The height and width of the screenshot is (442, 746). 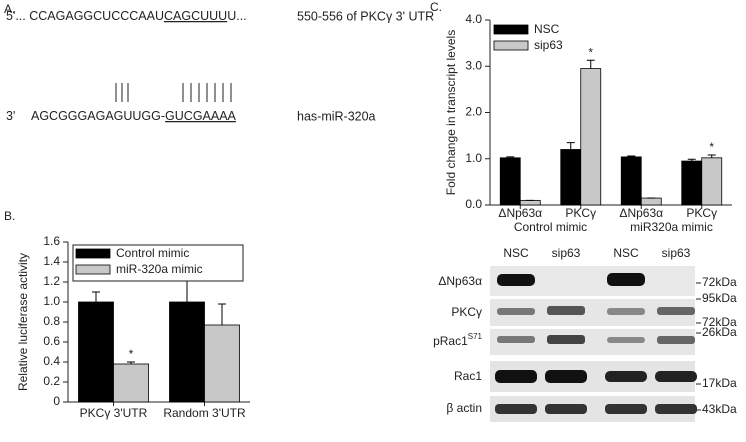 I want to click on panel-label: B., so click(x=9, y=216).